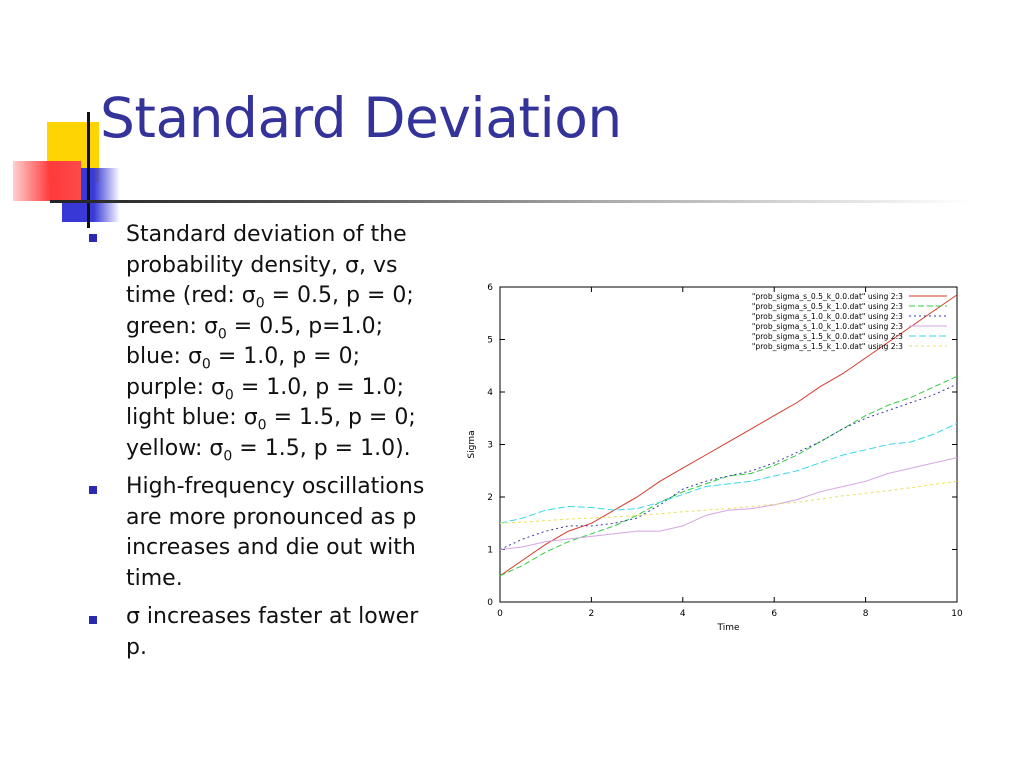  I want to click on legend-entry-label: "prob_sigma_s_0.5_k_0.0.dat" using 2:3, so click(827, 296).